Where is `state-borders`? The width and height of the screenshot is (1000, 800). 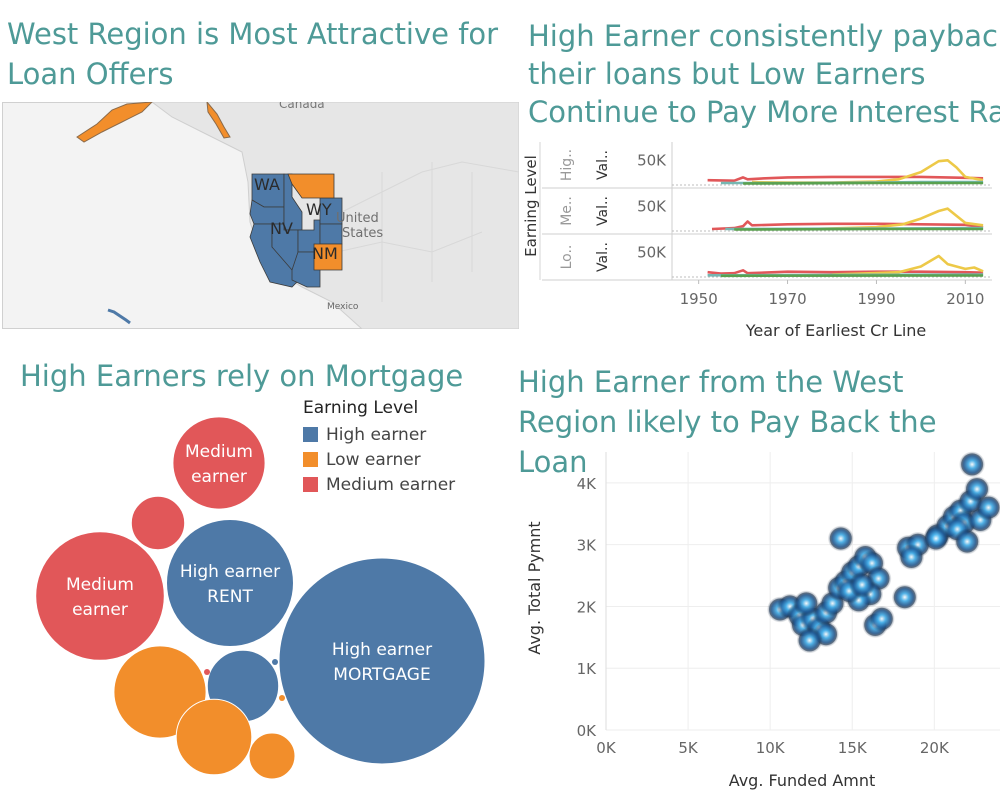
state-borders is located at coordinates (430, 187).